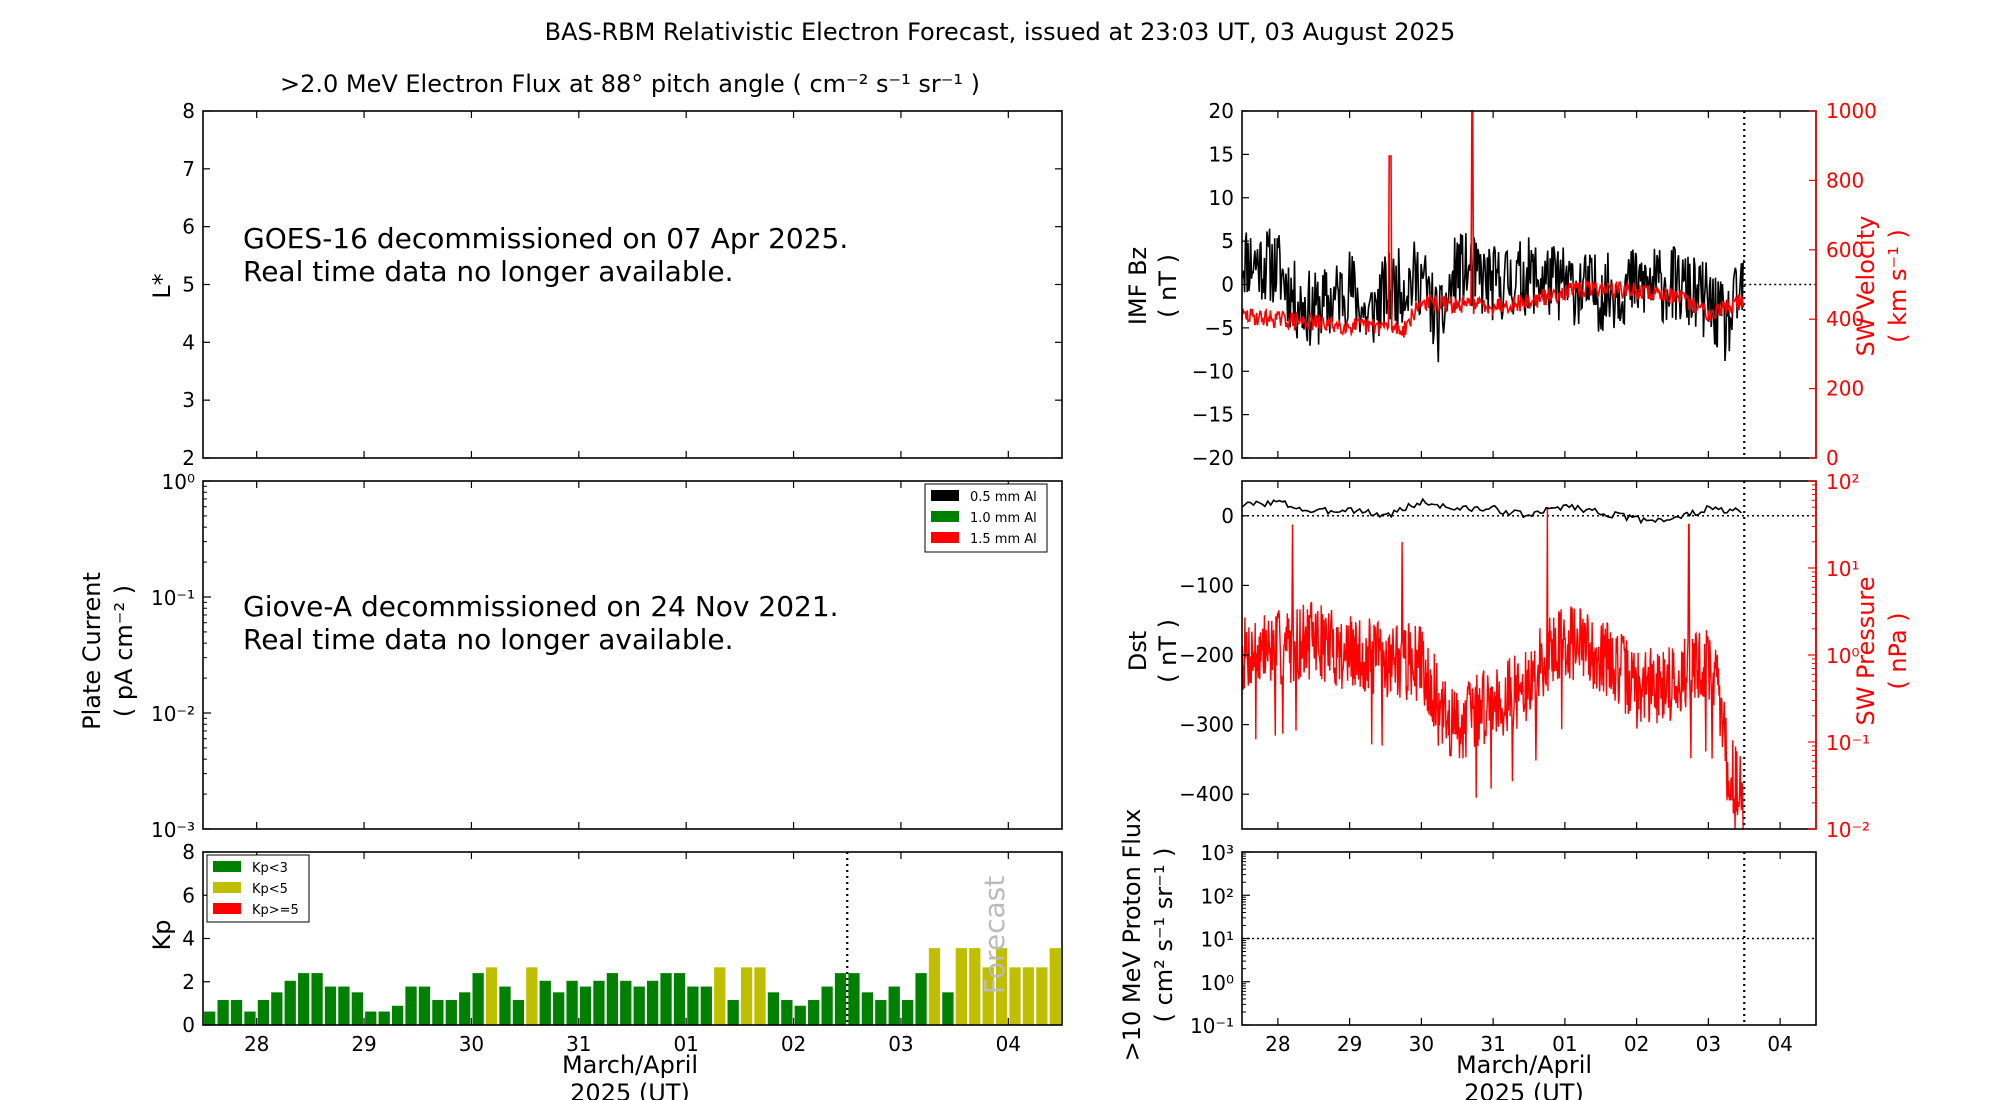  I want to click on plate-current-legend: 0.5 mm Al 1.0 mm Al 1.5 mm Al, so click(986, 518).